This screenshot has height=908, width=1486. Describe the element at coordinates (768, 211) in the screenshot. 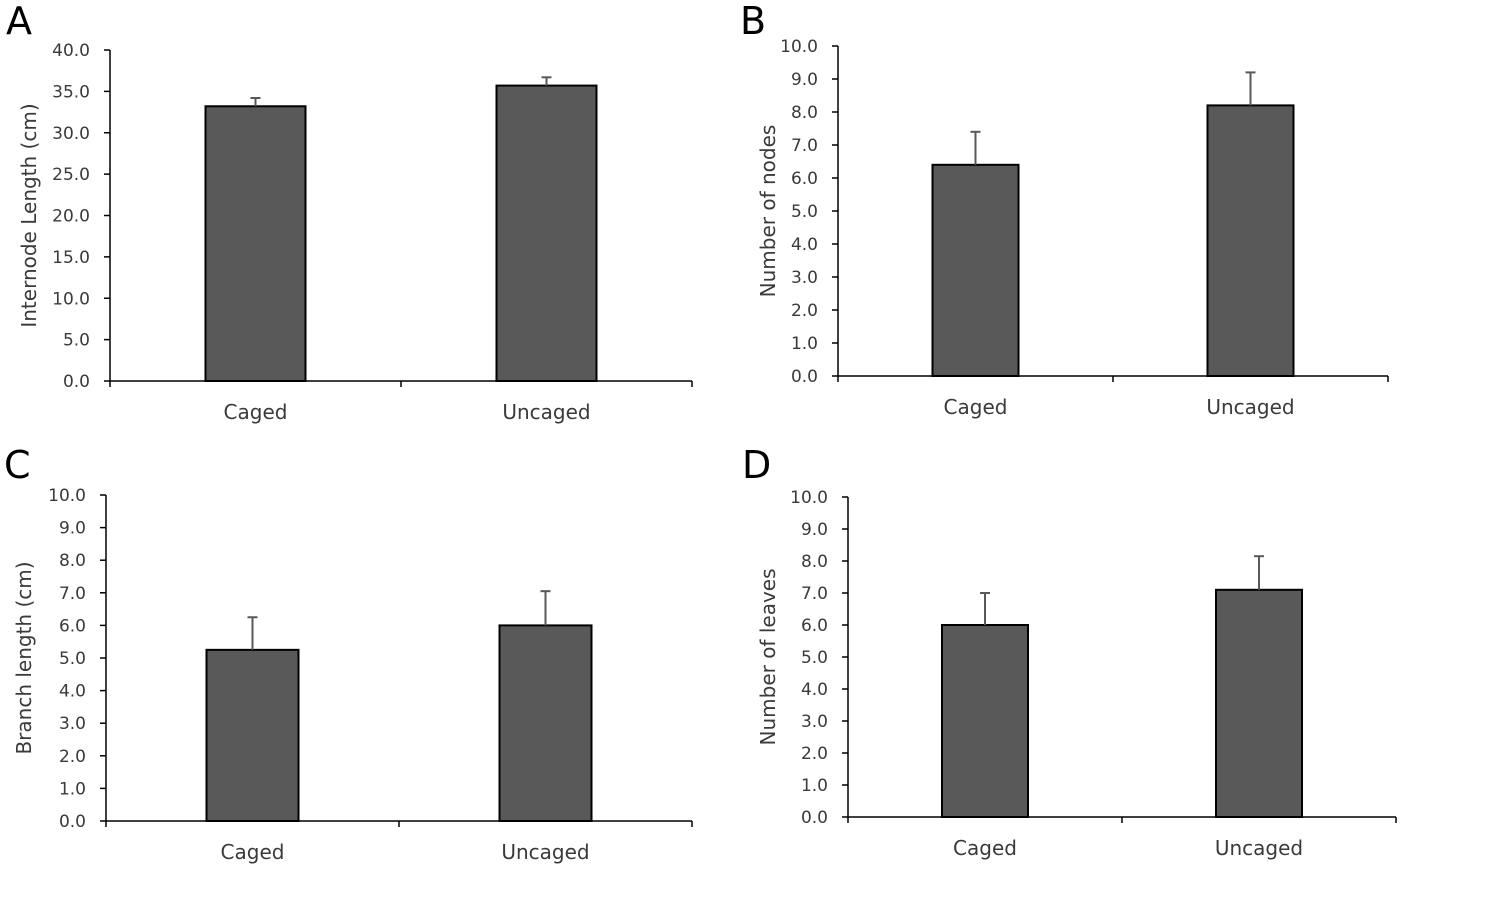

I see `y-axis-title: Number of nodes` at that location.